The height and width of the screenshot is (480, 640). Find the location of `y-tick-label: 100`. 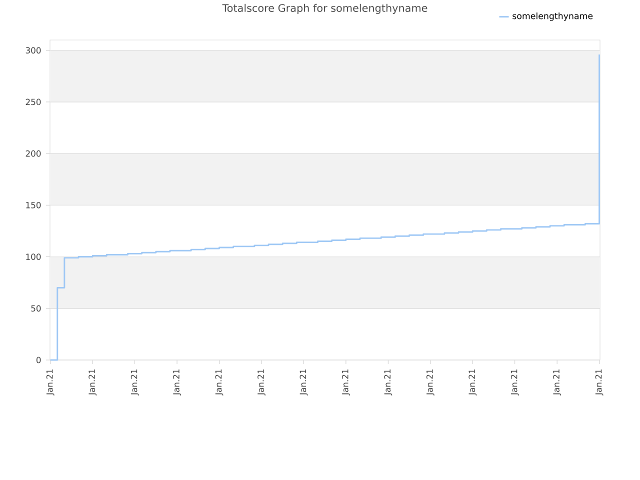

y-tick-label: 100 is located at coordinates (33, 257).